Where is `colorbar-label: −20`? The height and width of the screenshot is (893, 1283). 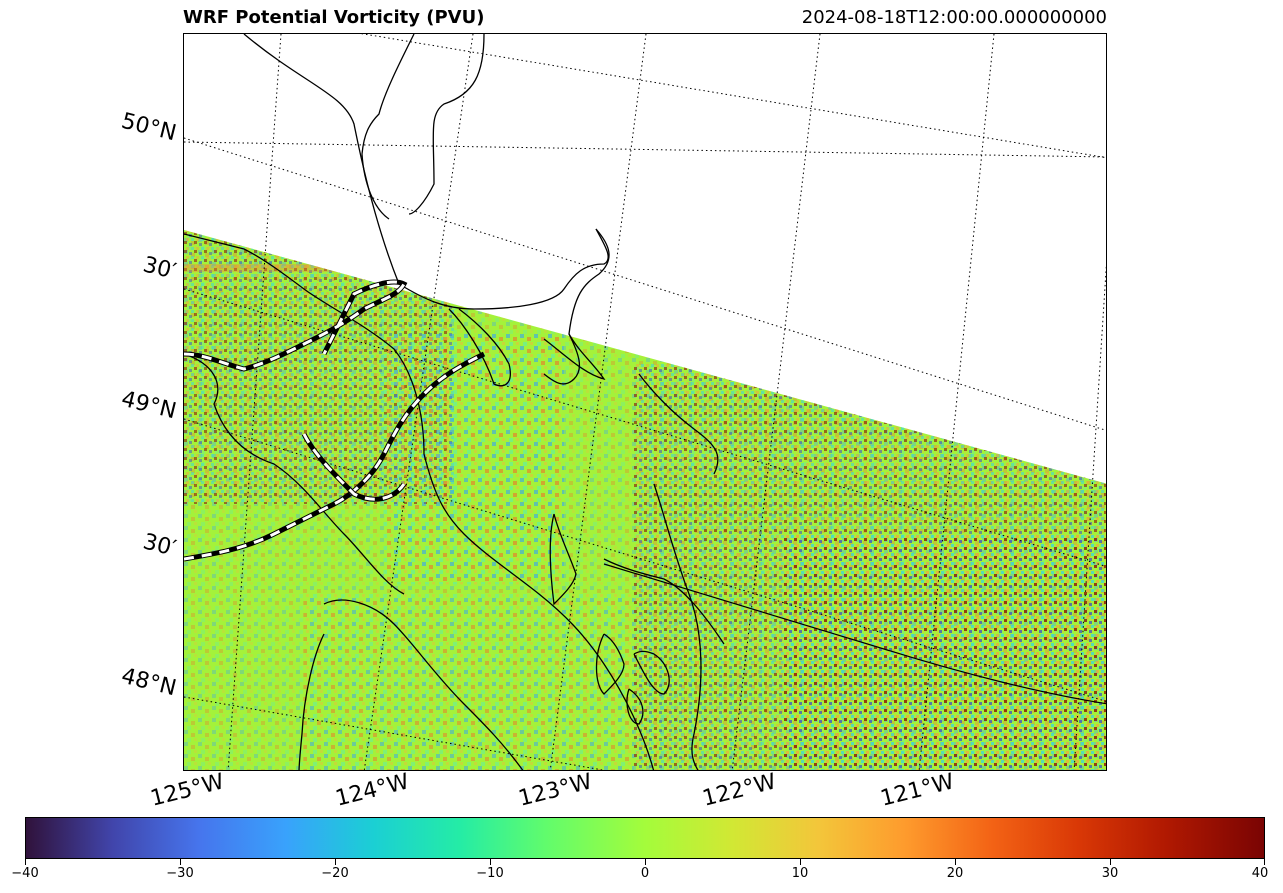 colorbar-label: −20 is located at coordinates (335, 873).